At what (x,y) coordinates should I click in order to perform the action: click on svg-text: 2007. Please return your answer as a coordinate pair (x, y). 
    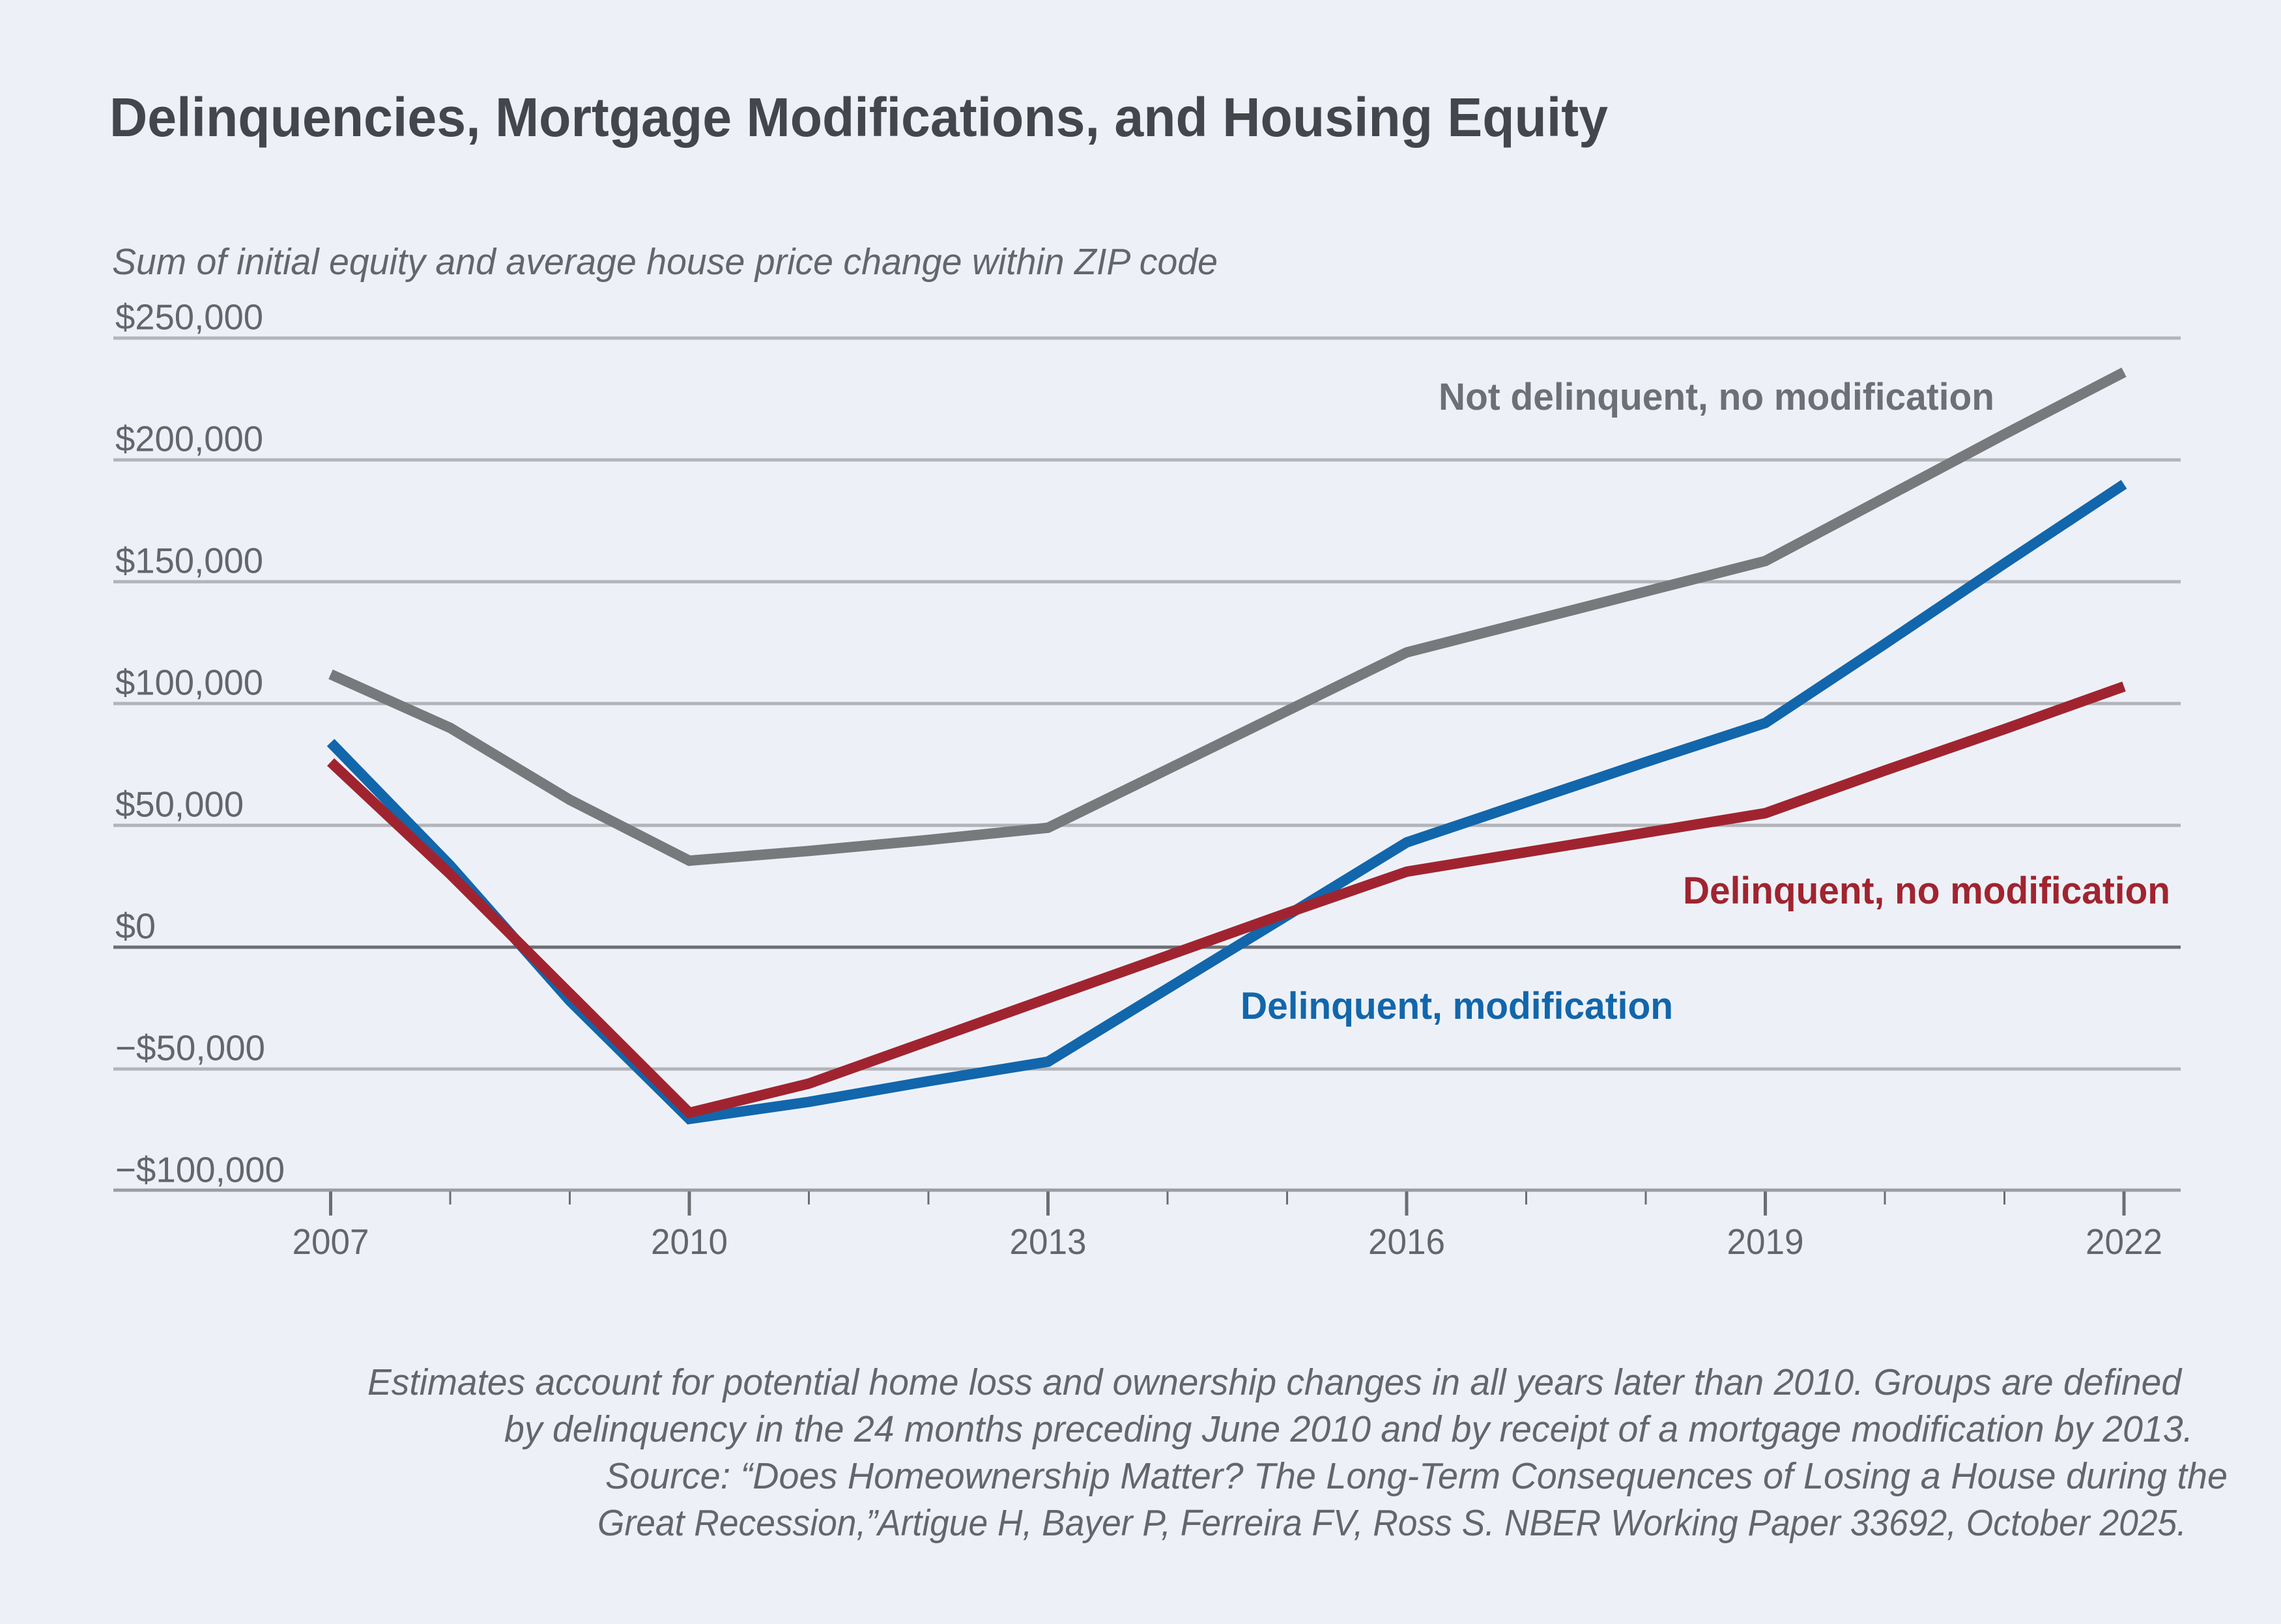
    Looking at the image, I should click on (331, 1241).